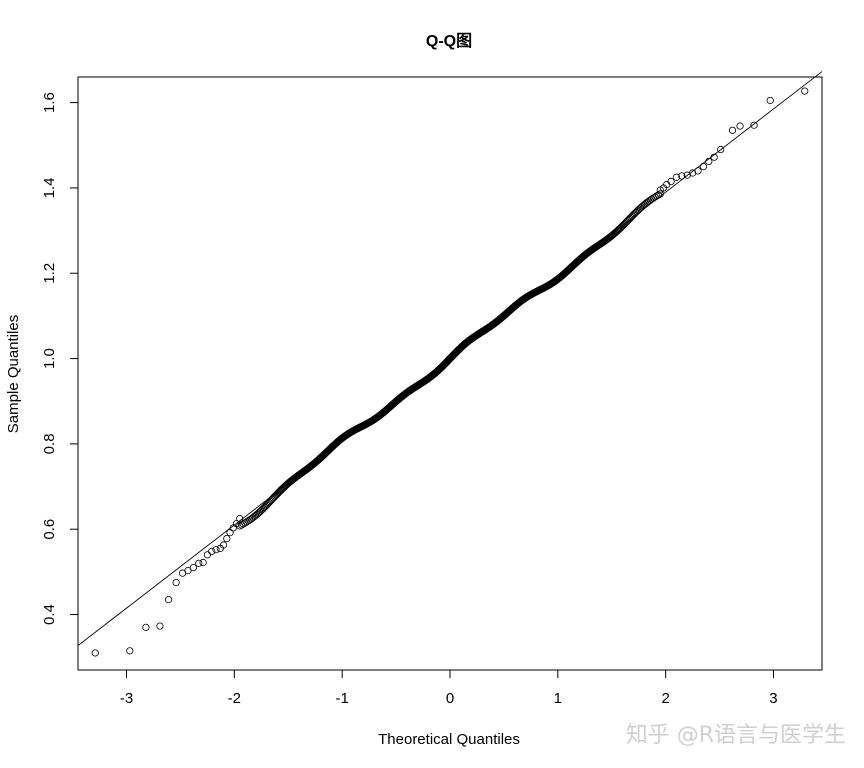 Image resolution: width=864 pixels, height=768 pixels. What do you see at coordinates (449, 688) in the screenshot?
I see `x-axis: -3 -2 -1 0 1 2 3` at bounding box center [449, 688].